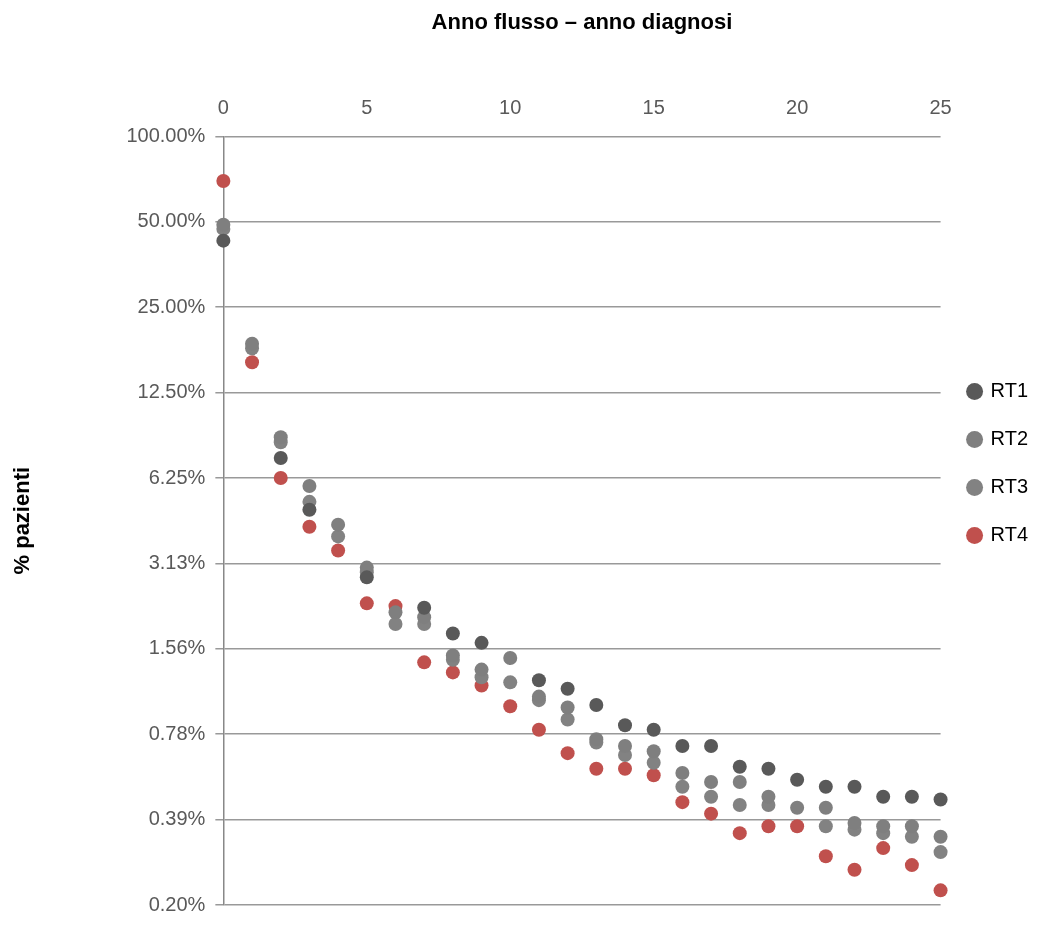  What do you see at coordinates (582, 22) in the screenshot?
I see `x-axis-title: Anno flusso – anno diagnosi` at bounding box center [582, 22].